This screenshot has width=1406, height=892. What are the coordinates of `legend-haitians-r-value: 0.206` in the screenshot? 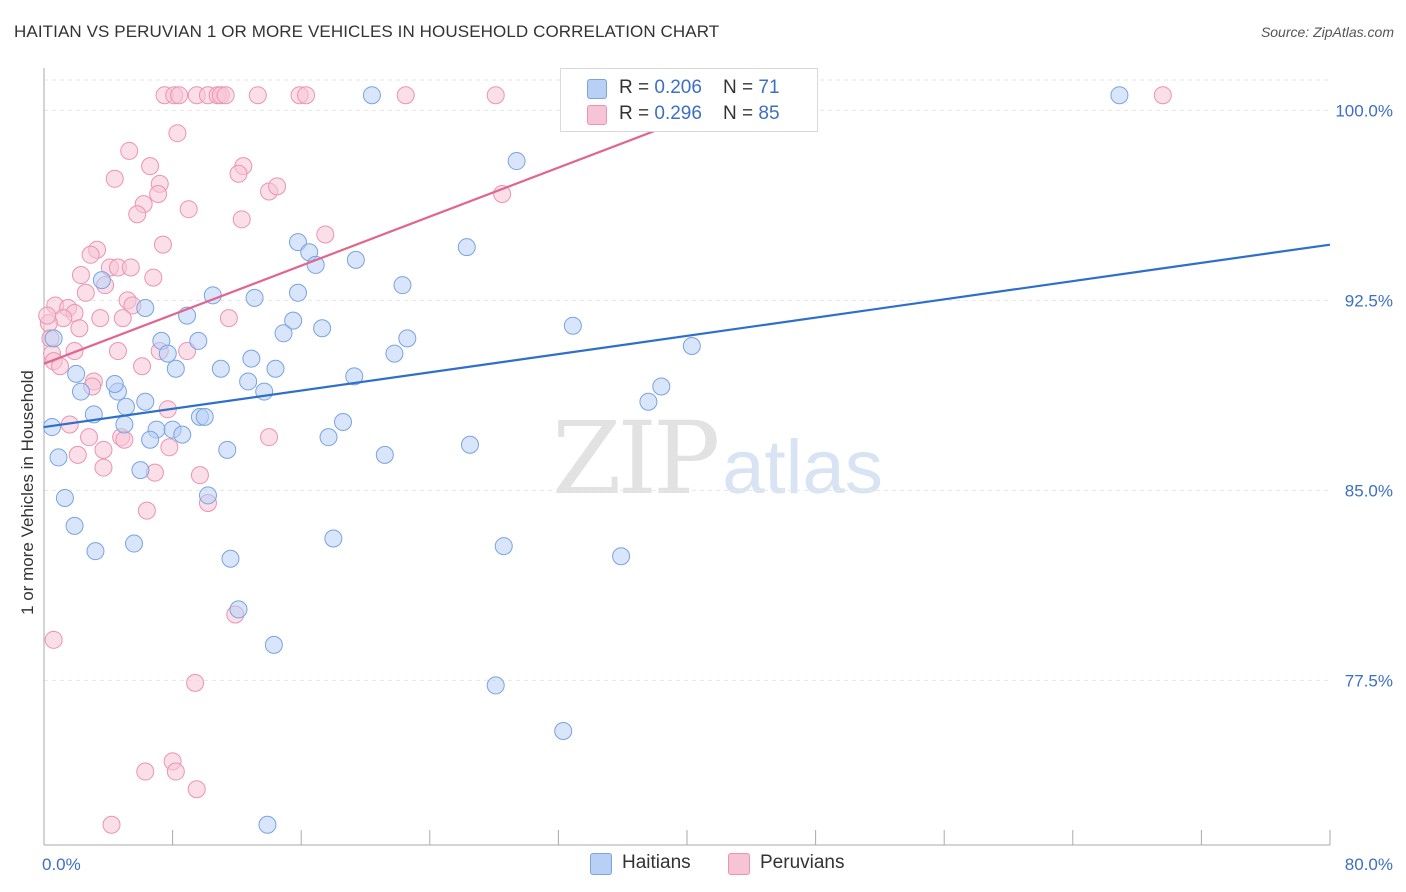 It's located at (678, 87).